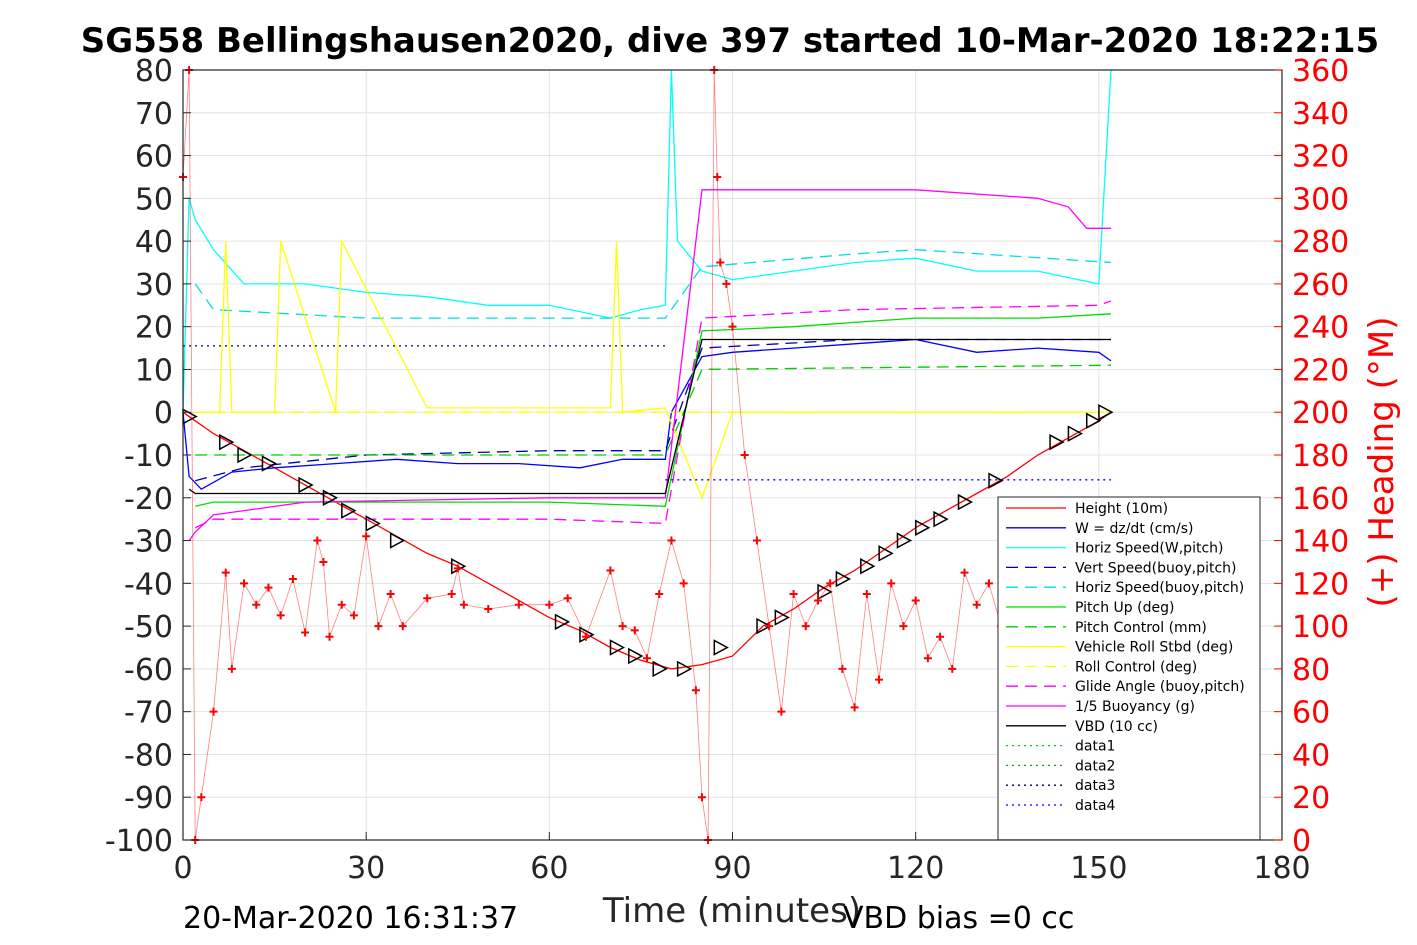  I want to click on x-tick-label: 120, so click(915, 868).